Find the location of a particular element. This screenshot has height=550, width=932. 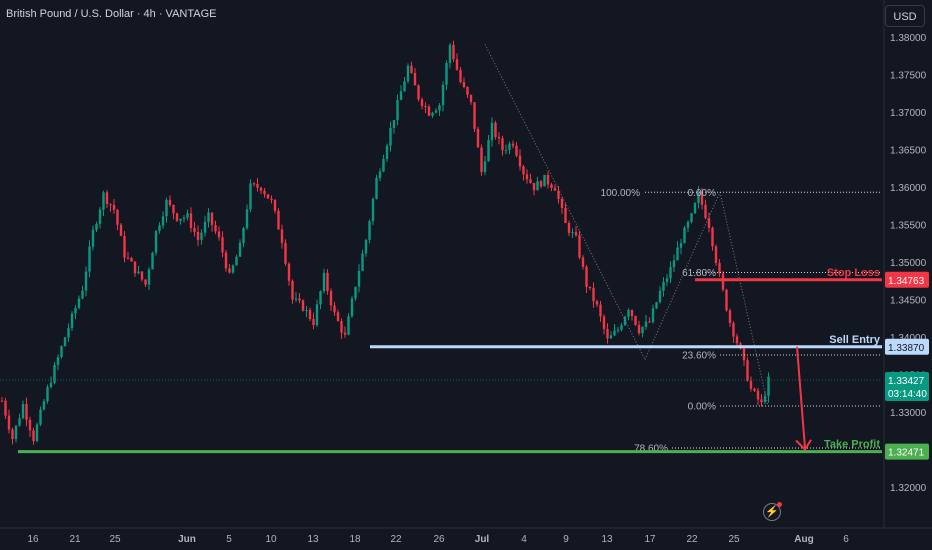

lightning-icon: ⚡ is located at coordinates (772, 511).